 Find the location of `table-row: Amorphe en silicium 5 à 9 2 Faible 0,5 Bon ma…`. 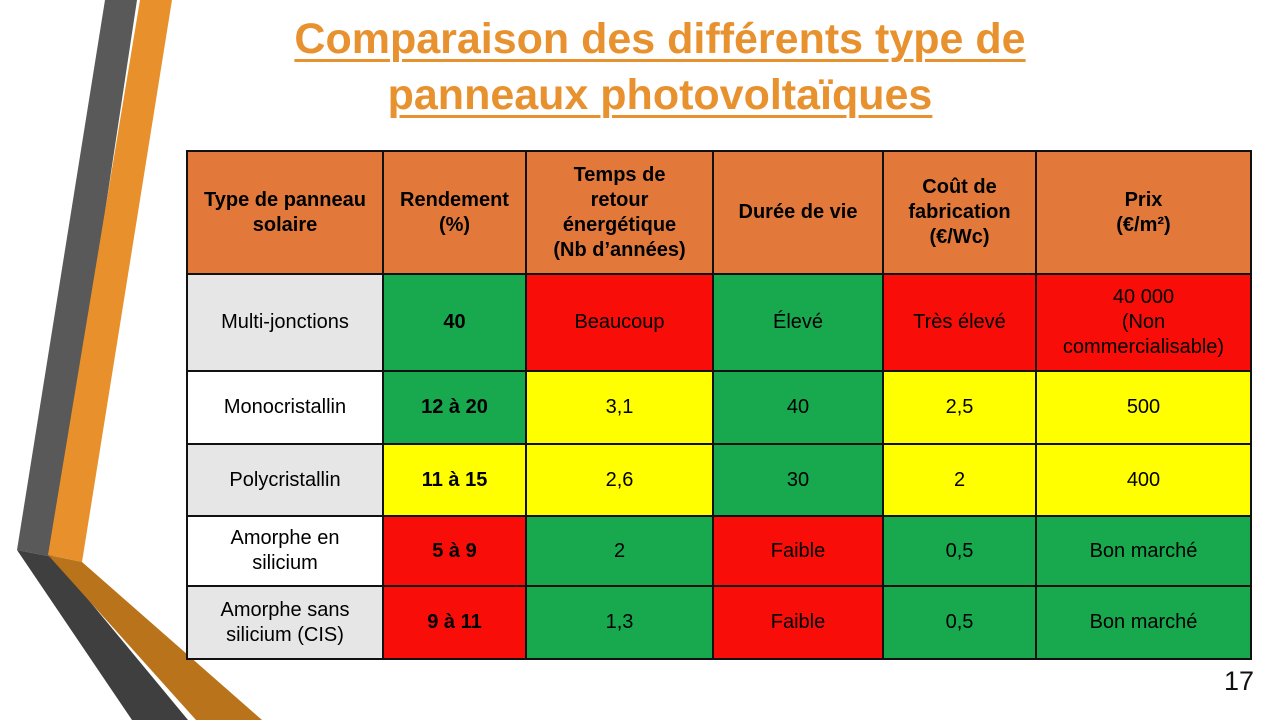

table-row: Amorphe en silicium 5 à 9 2 Faible 0,5 Bon ma… is located at coordinates (719, 551).